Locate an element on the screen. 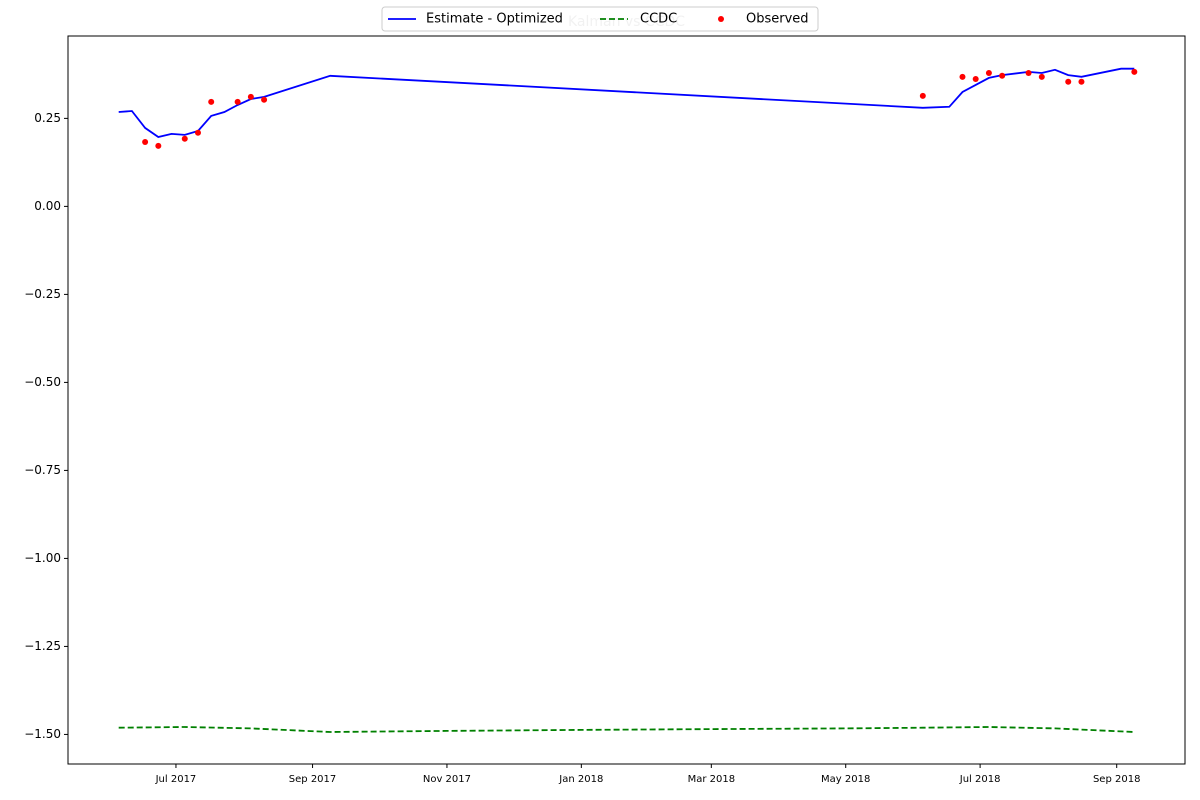 This screenshot has width=1200, height=800. y-tick-label: −0.75 is located at coordinates (42, 470).